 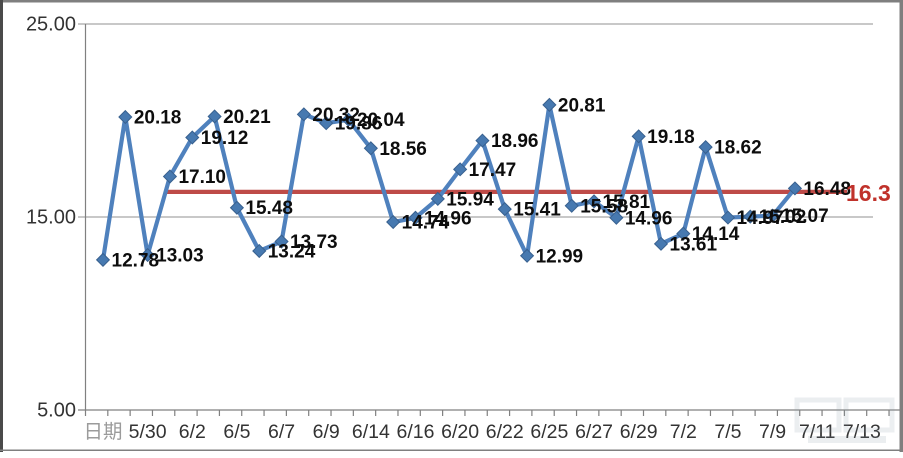 I want to click on data-point-label: 14.74, so click(x=426, y=223).